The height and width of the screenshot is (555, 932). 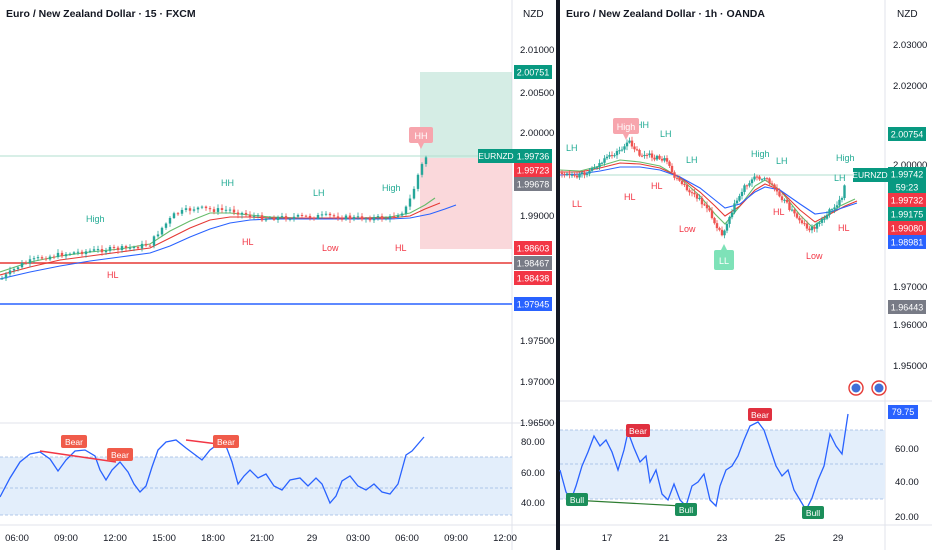 What do you see at coordinates (577, 500) in the screenshot?
I see `svg-text: Bull` at bounding box center [577, 500].